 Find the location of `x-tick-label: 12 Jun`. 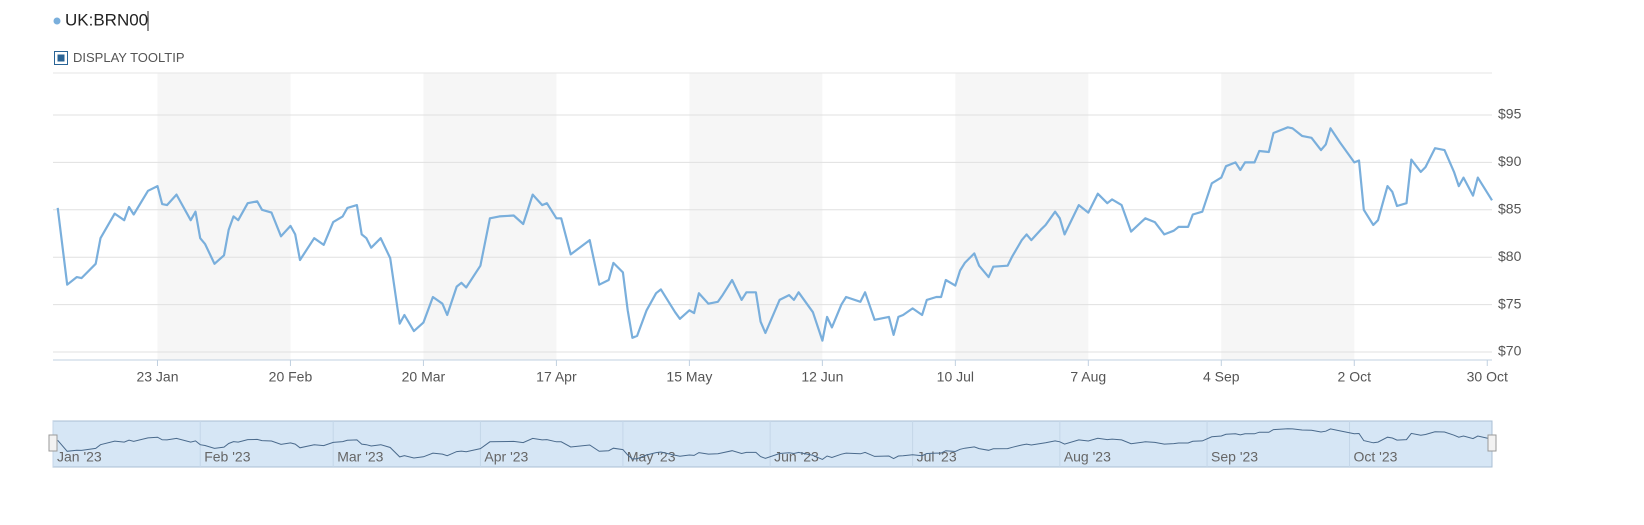

x-tick-label: 12 Jun is located at coordinates (822, 377).